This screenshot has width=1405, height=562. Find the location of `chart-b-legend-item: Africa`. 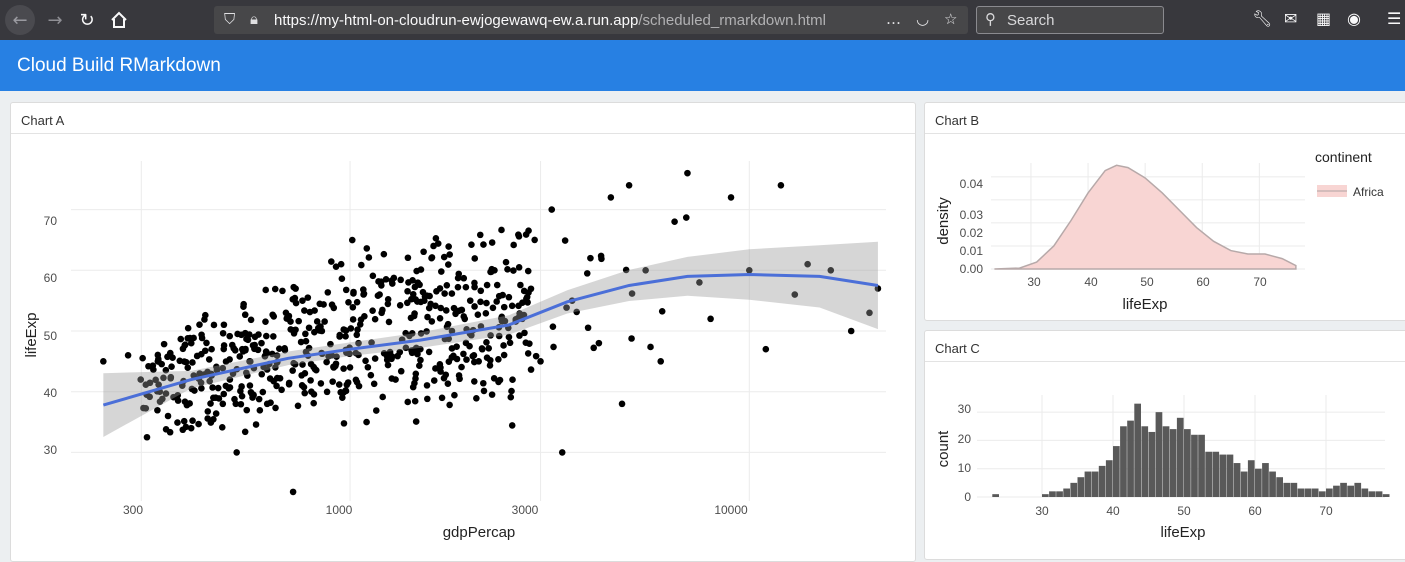

chart-b-legend-item: Africa is located at coordinates (1368, 192).